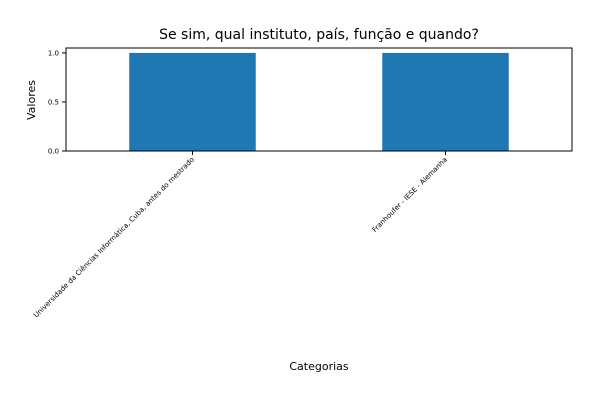  What do you see at coordinates (410, 195) in the screenshot?
I see `x-tick-label: Franhoufer - IESE - Alemanha` at bounding box center [410, 195].